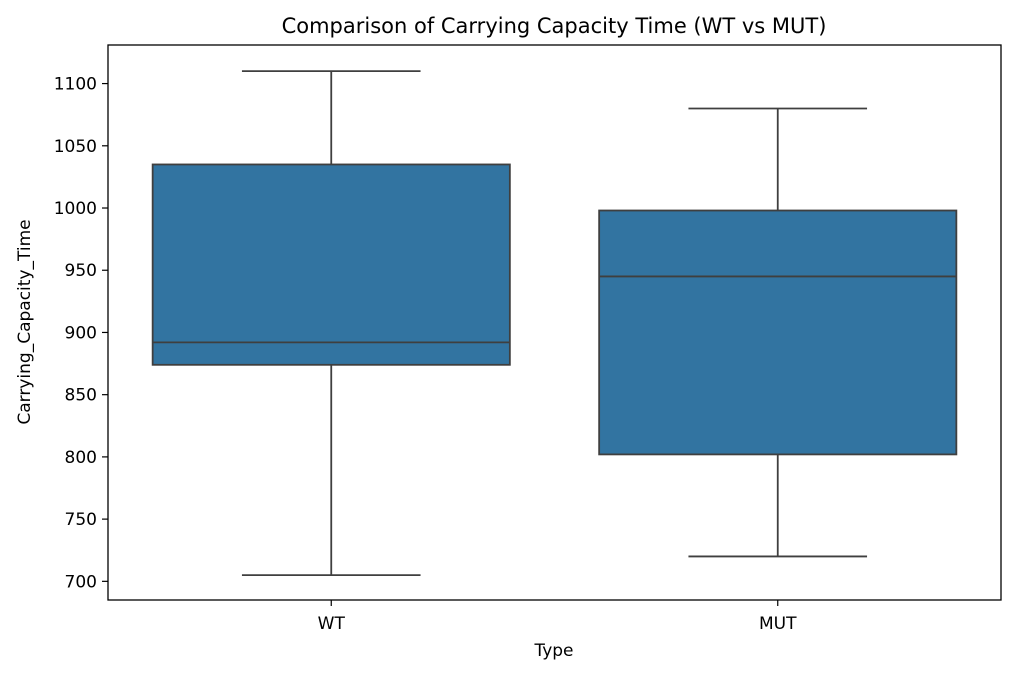 The height and width of the screenshot is (674, 1014). What do you see at coordinates (75, 85) in the screenshot?
I see `y-tick-label: 1100` at bounding box center [75, 85].